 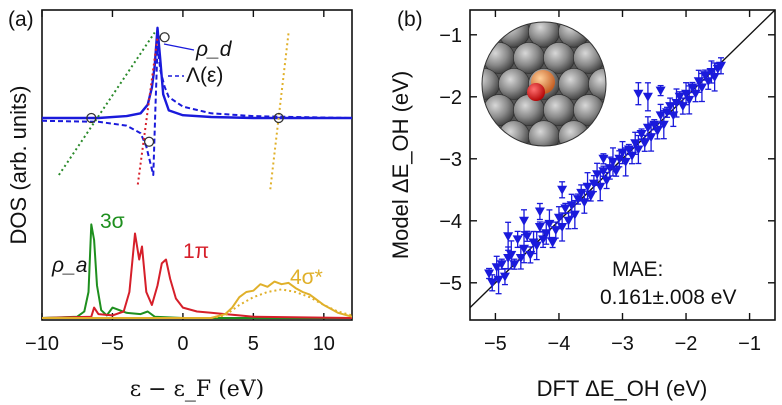 I want to click on panel-a-xlabel: ε − ε_F (eV), so click(x=197, y=389).